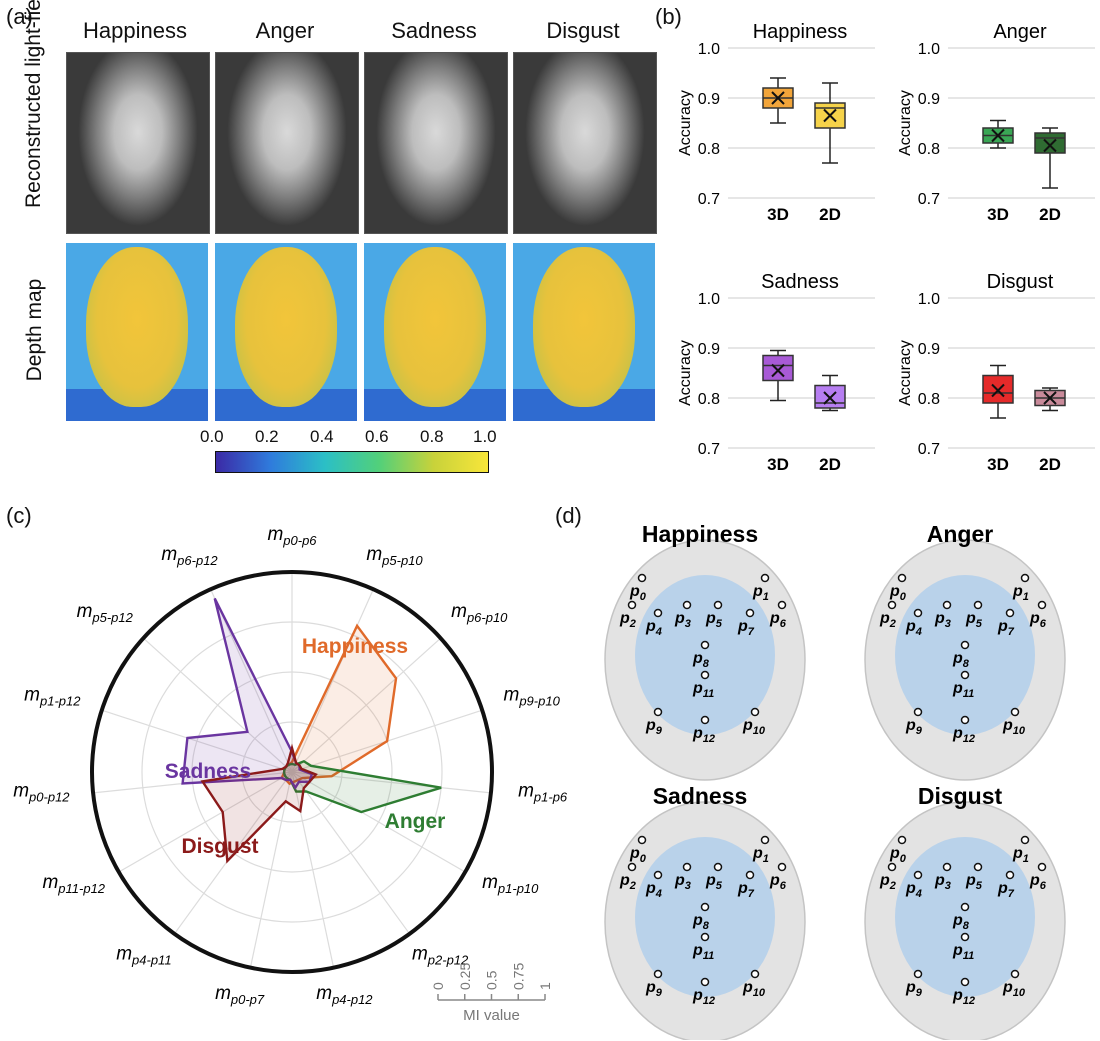 Image resolution: width=1100 pixels, height=1041 pixels. I want to click on landmark-label: p1, so click(760, 593).